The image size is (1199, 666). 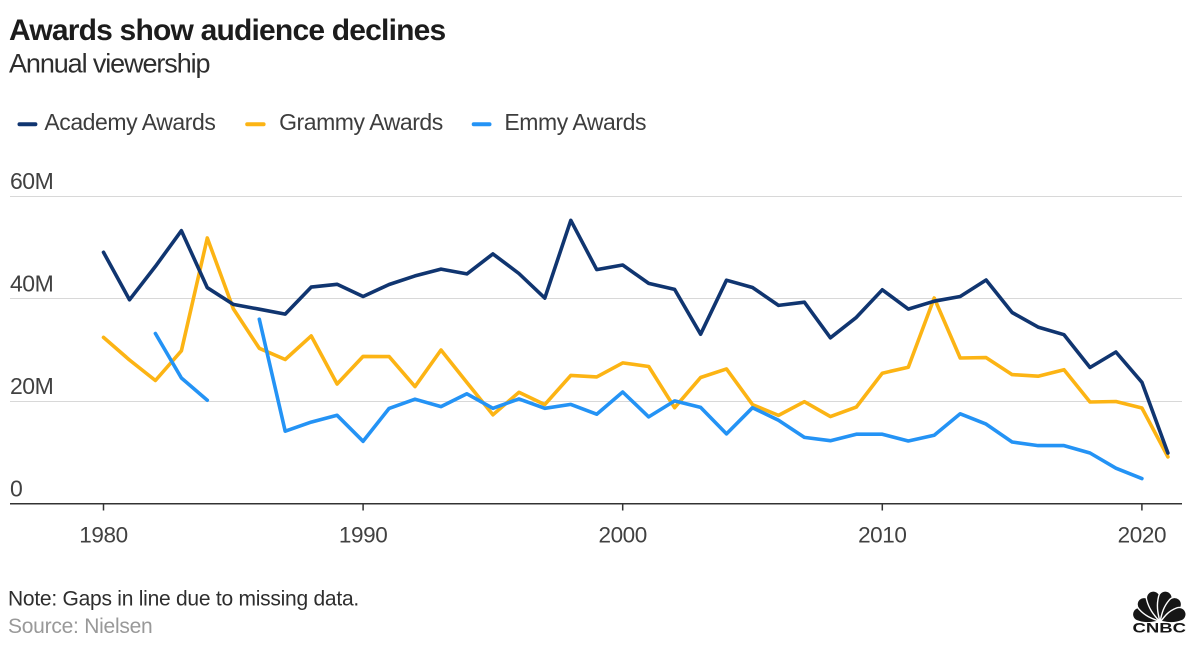 What do you see at coordinates (80, 626) in the screenshot?
I see `svg-text: Source: Nielsen` at bounding box center [80, 626].